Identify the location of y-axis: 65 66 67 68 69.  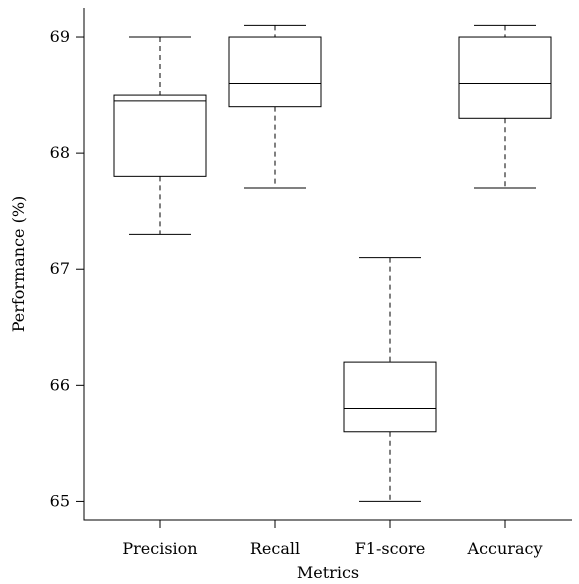
(67, 268).